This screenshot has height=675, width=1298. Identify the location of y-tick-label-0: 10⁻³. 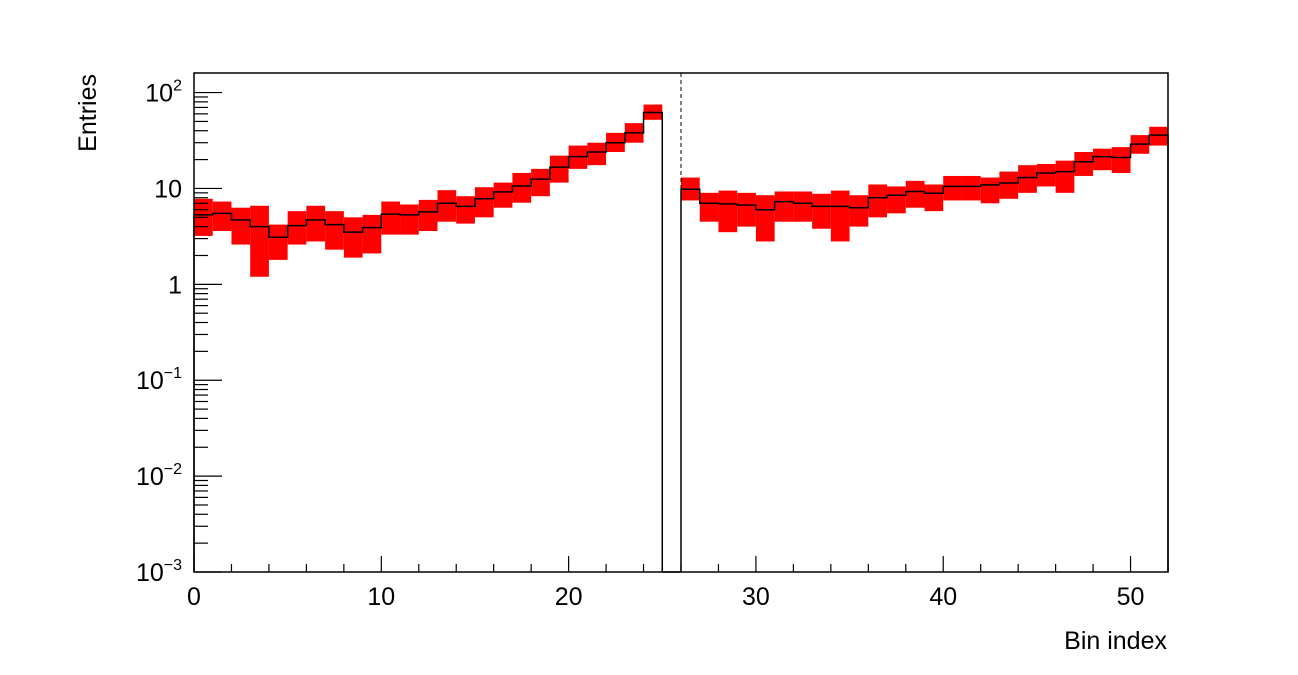
(159, 572).